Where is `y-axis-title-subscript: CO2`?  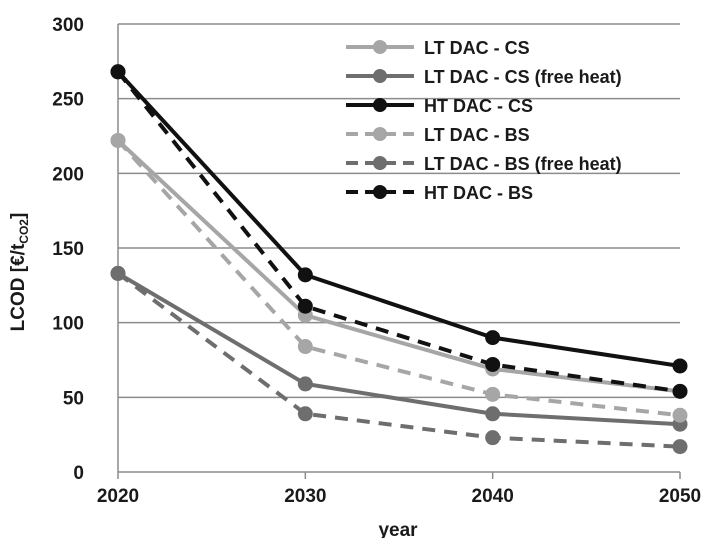 y-axis-title-subscript: CO2 is located at coordinates (24, 231).